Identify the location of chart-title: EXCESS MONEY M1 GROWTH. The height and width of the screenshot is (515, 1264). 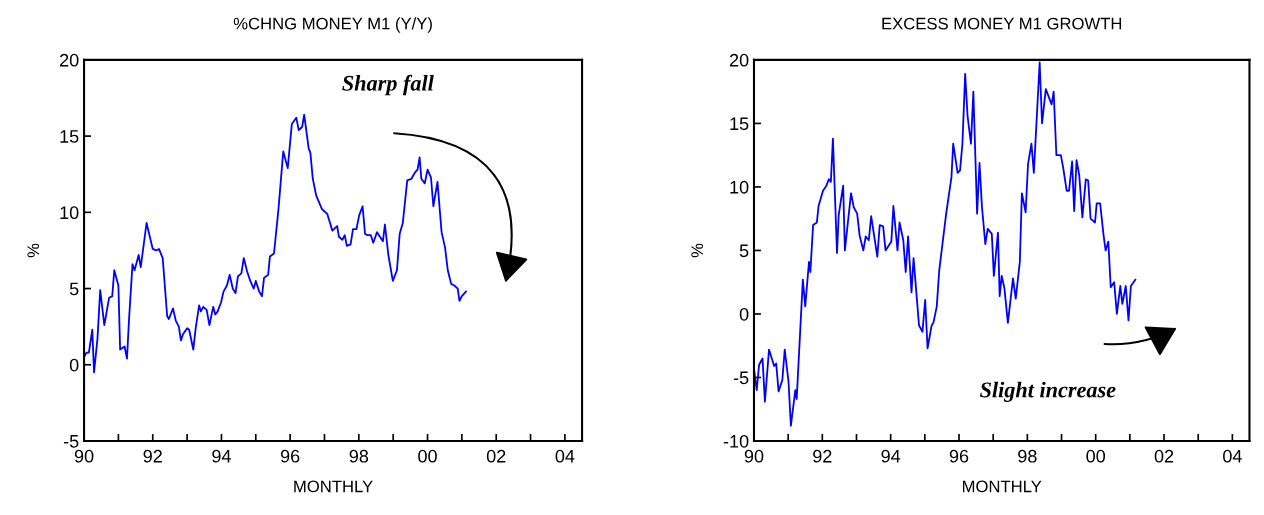
(1002, 23).